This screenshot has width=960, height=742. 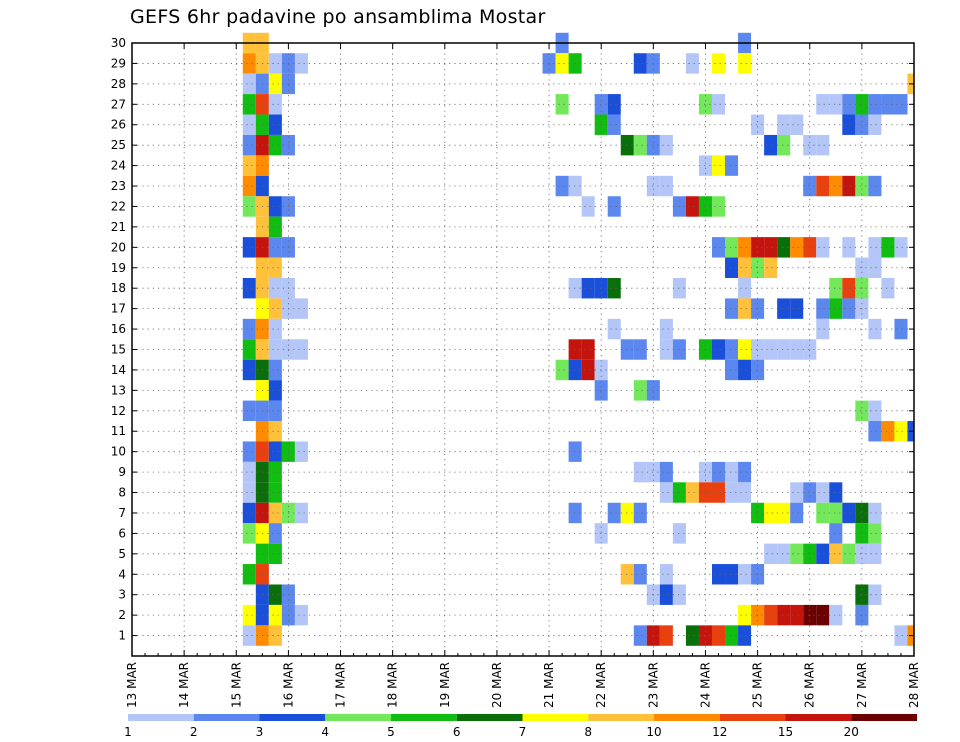 What do you see at coordinates (118, 206) in the screenshot?
I see `y-tick-label: 22` at bounding box center [118, 206].